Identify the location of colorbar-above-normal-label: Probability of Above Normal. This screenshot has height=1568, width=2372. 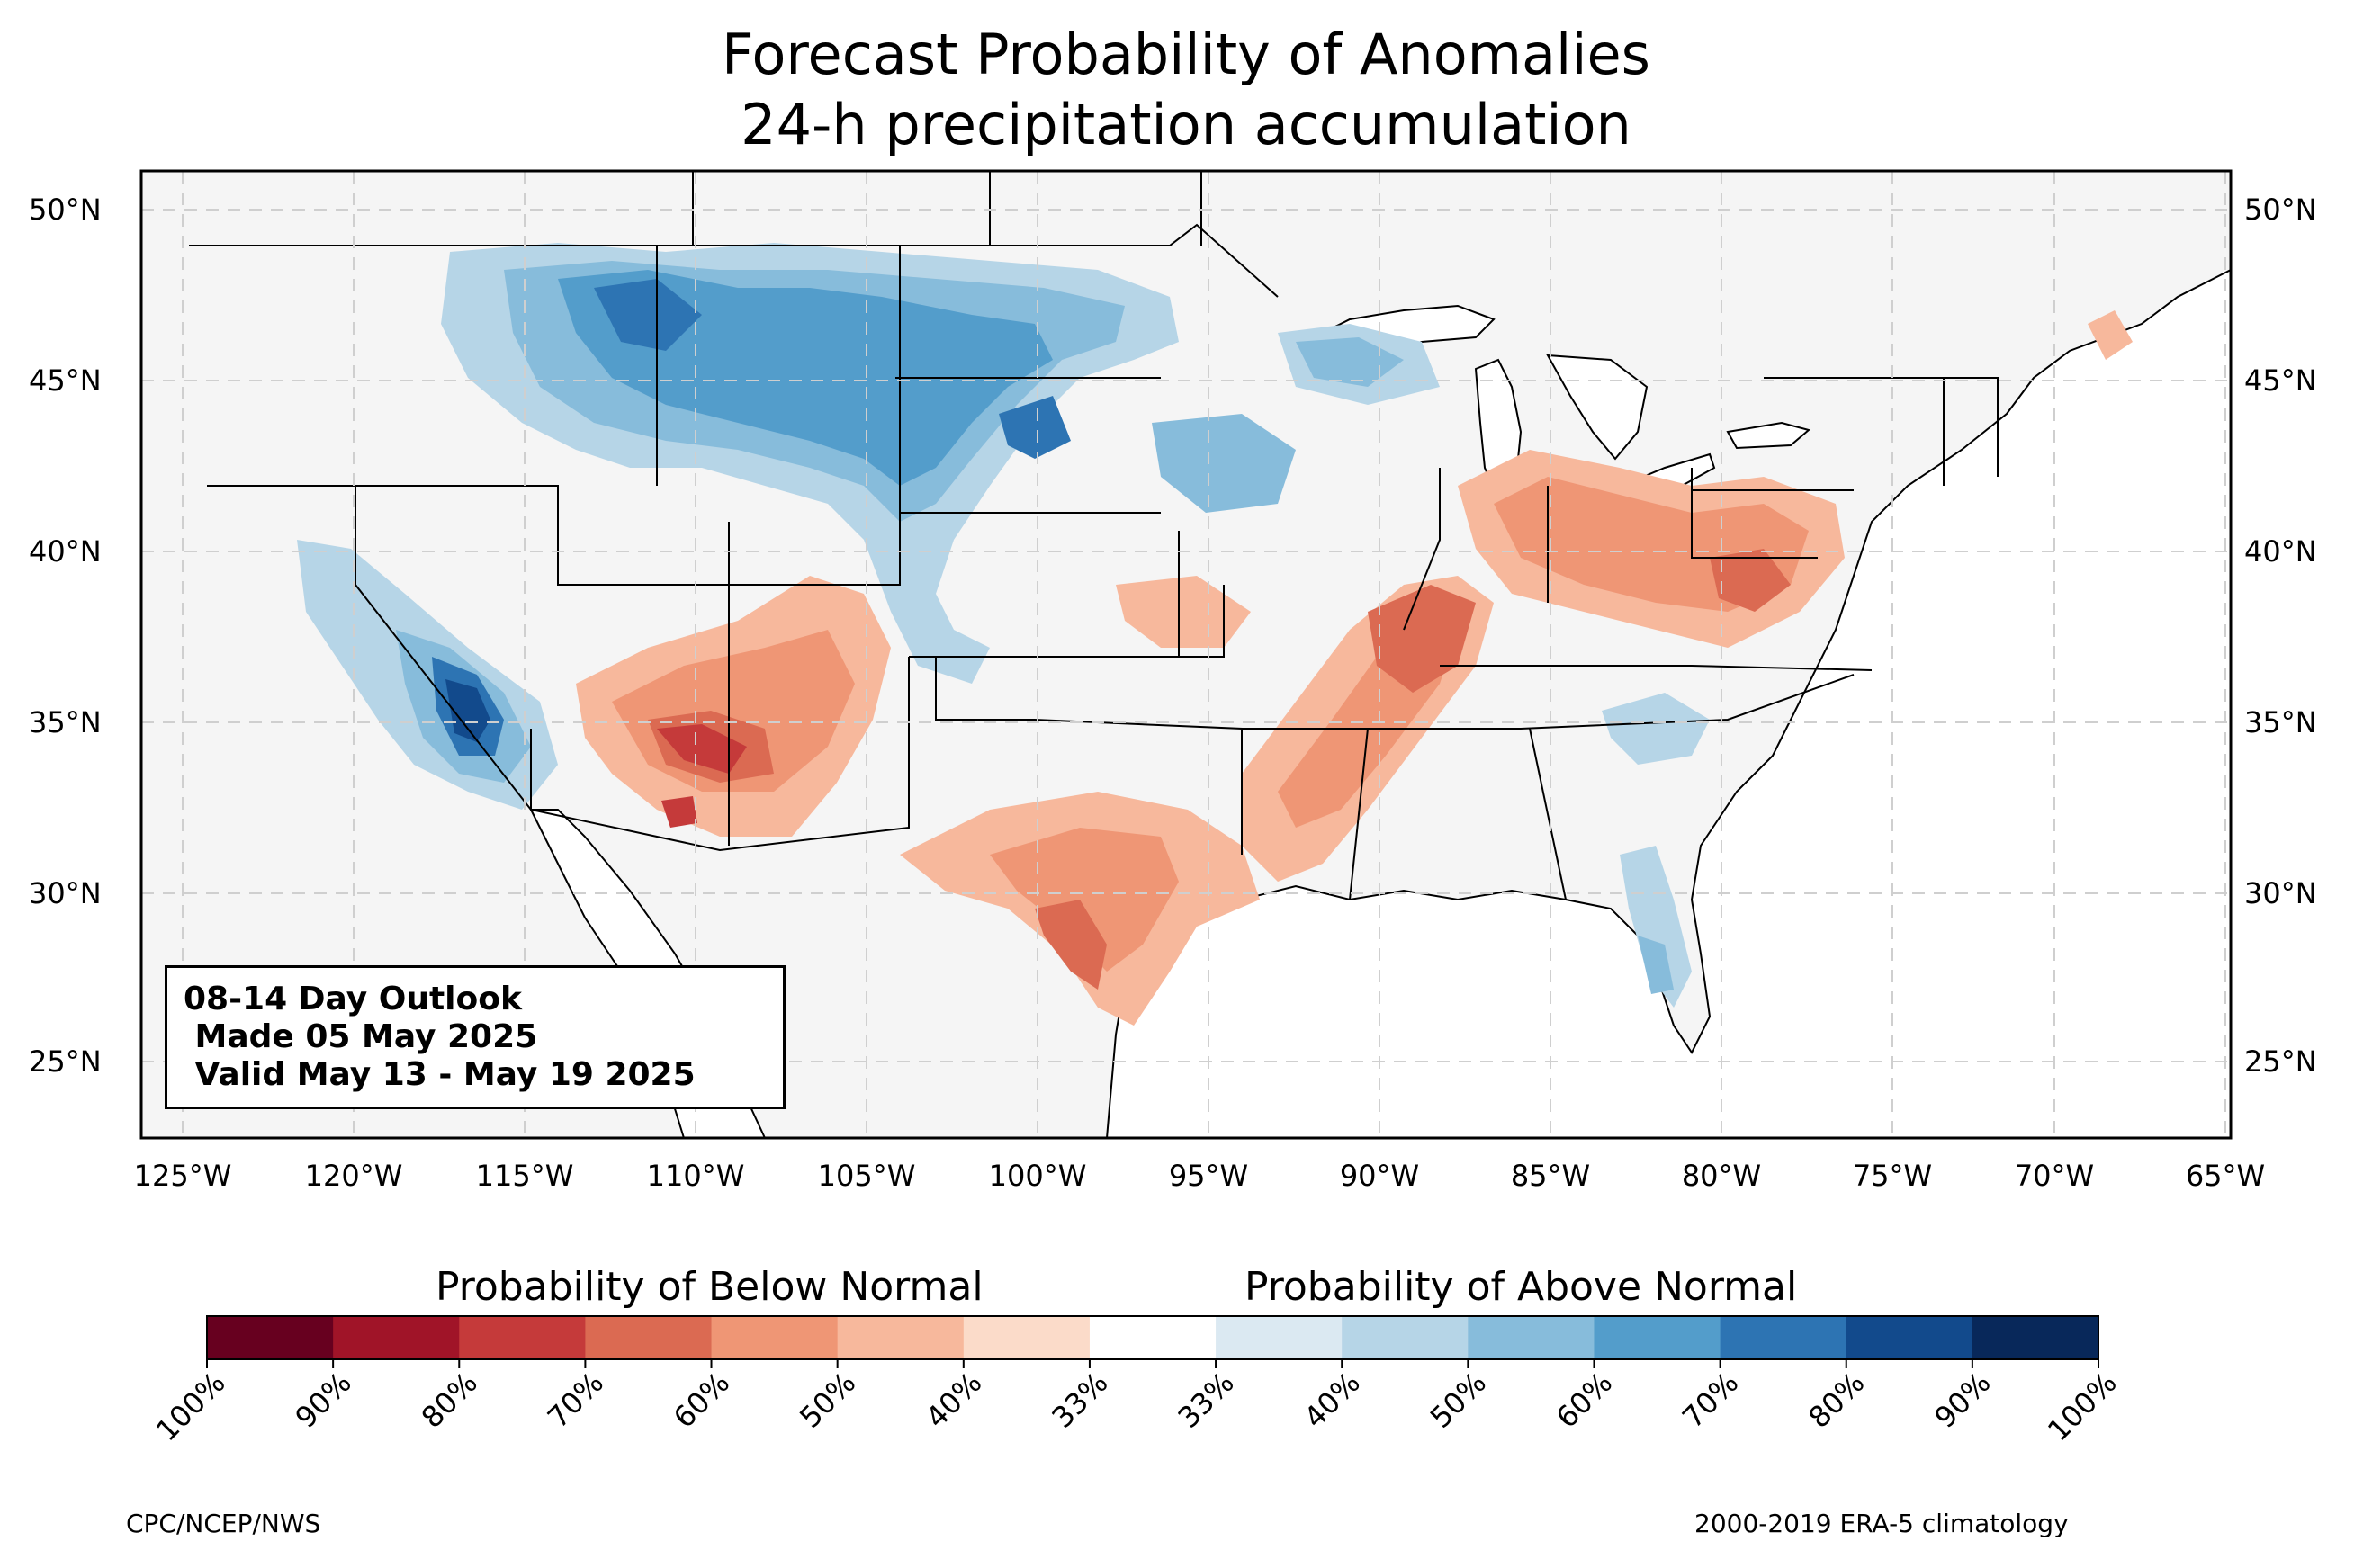
(1521, 1287).